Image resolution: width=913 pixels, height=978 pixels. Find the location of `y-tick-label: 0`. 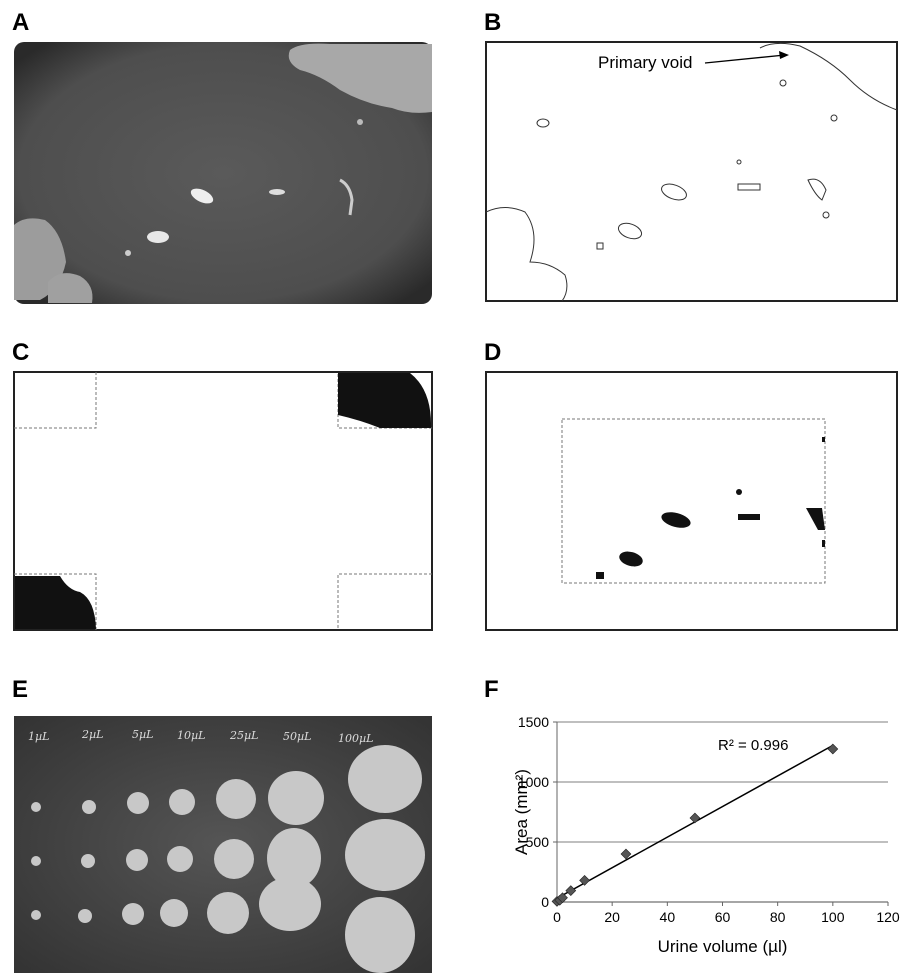

y-tick-label: 0 is located at coordinates (545, 902).